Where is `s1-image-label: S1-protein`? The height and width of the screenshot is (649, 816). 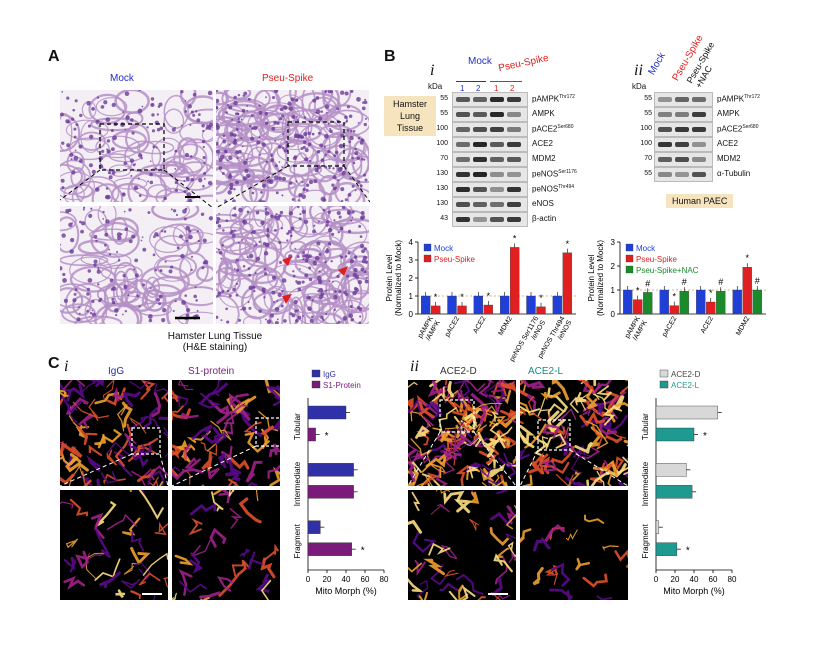
s1-image-label: S1-protein is located at coordinates (211, 371).